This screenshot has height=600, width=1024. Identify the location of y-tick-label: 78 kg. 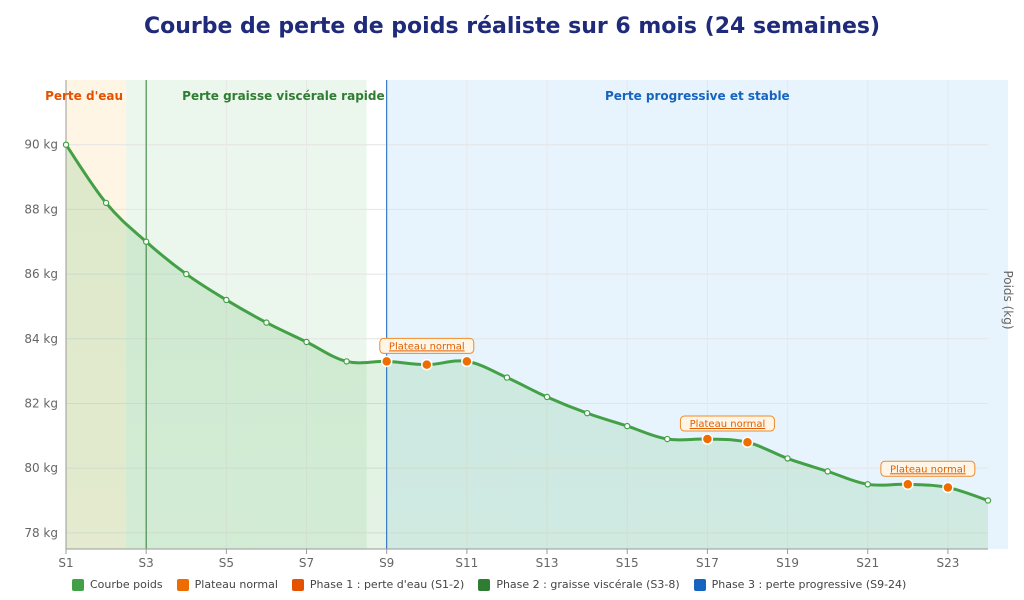
(41, 533).